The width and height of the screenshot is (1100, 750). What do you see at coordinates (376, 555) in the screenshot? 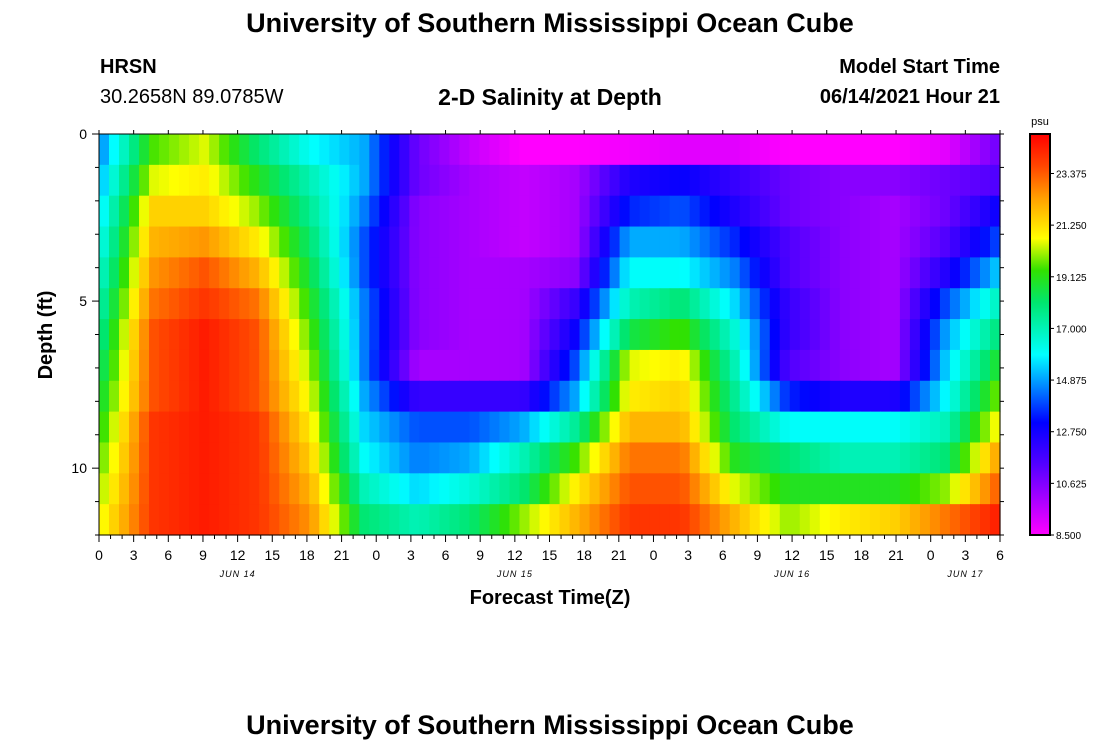
I see `x-tick-label: 0` at bounding box center [376, 555].